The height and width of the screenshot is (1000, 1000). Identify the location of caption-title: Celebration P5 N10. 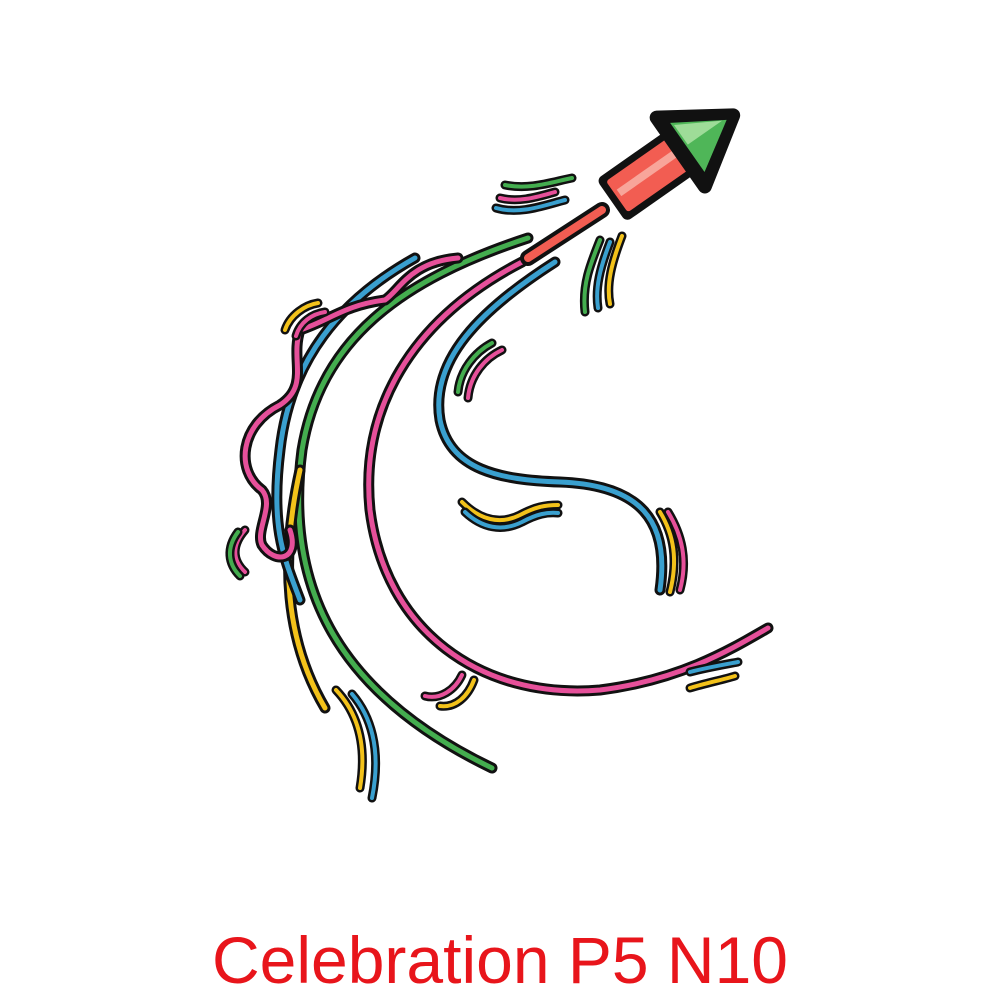
(500, 960).